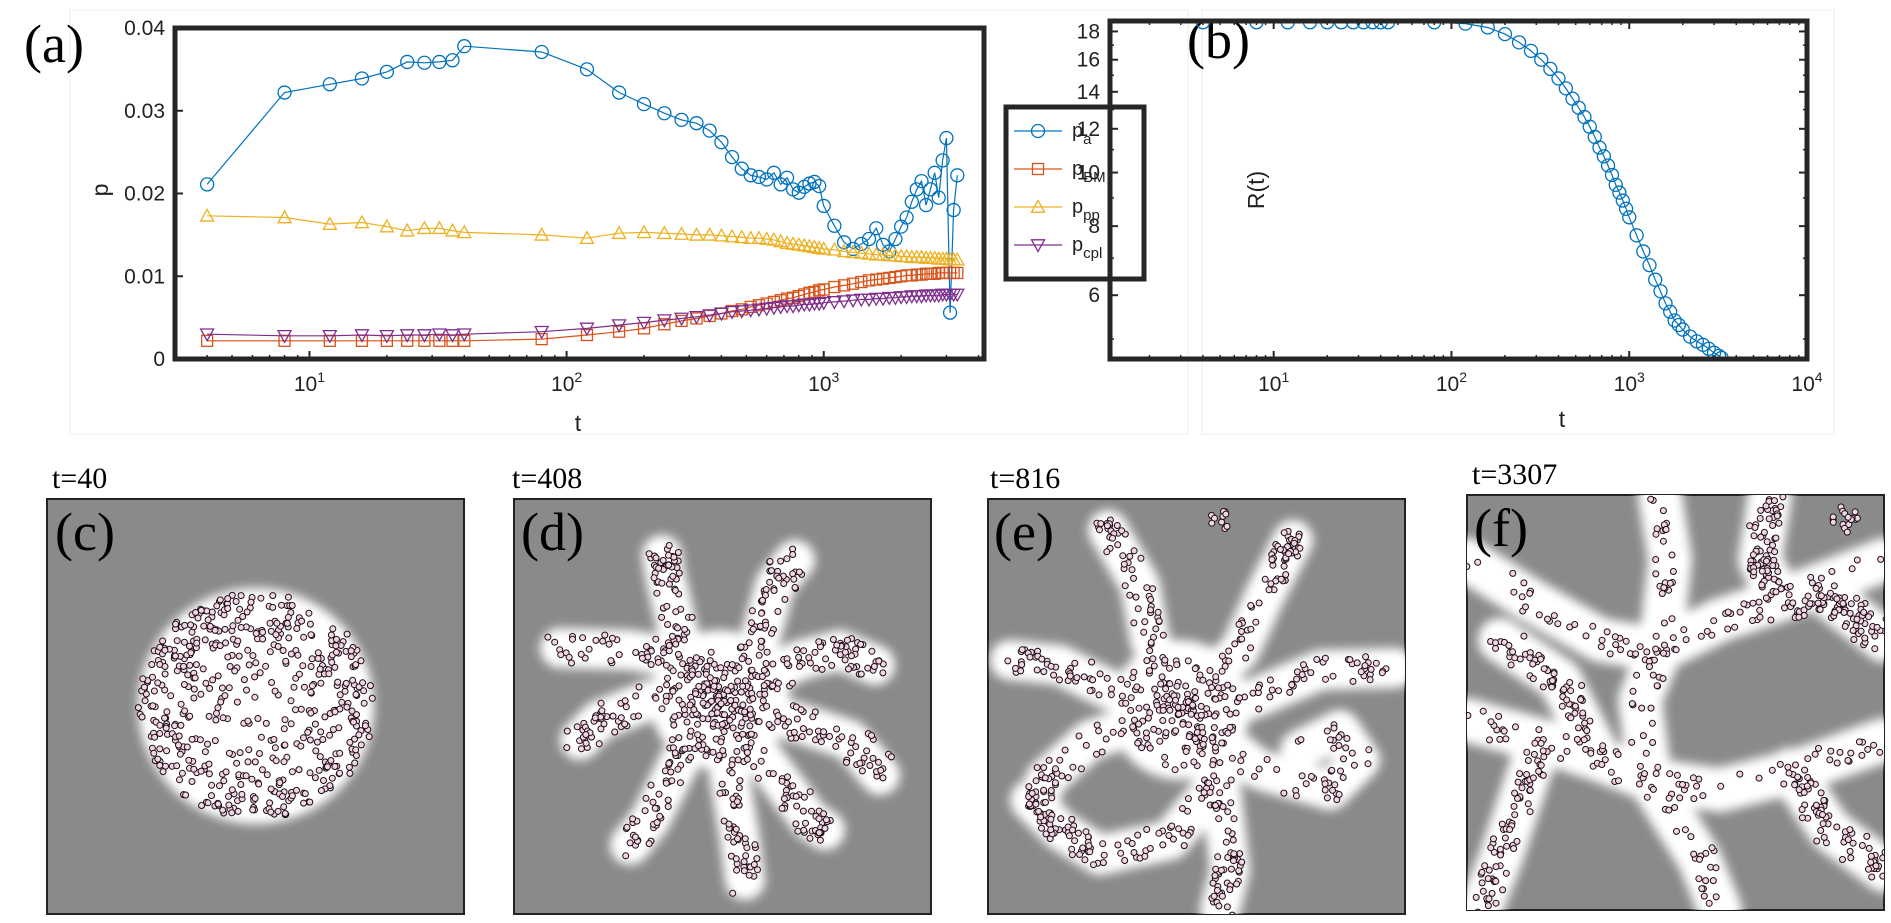  What do you see at coordinates (144, 194) in the screenshot?
I see `chart-a-ytick-label: 0.02` at bounding box center [144, 194].